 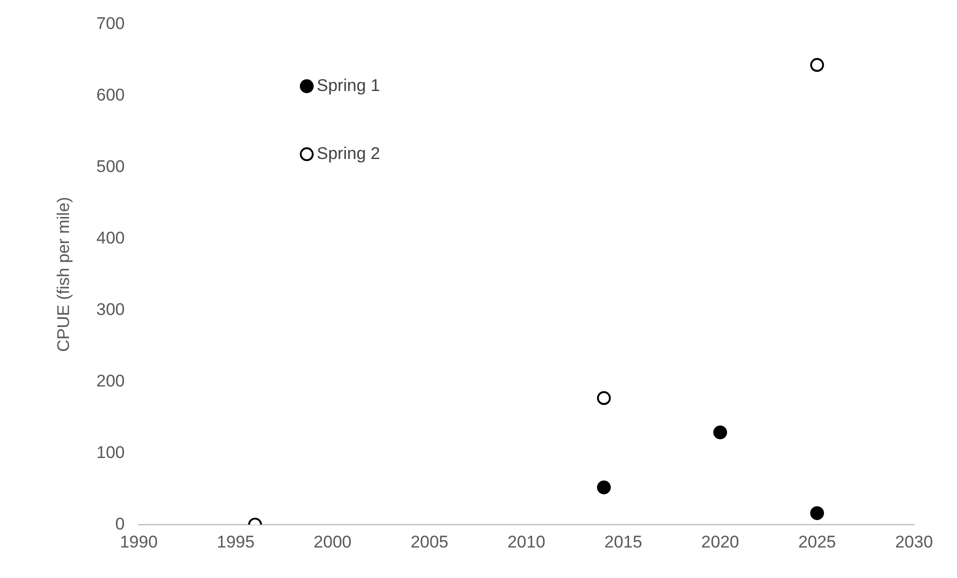 What do you see at coordinates (120, 524) in the screenshot?
I see `y-tick-label: 0` at bounding box center [120, 524].